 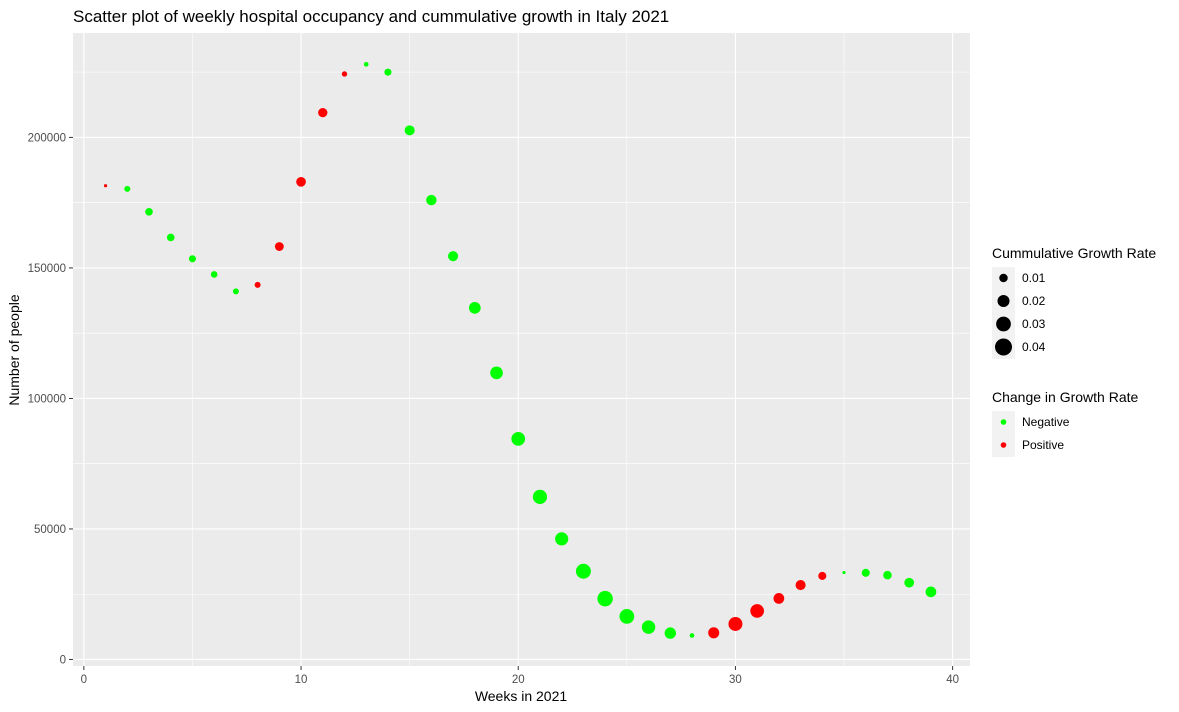 What do you see at coordinates (518, 680) in the screenshot?
I see `x-tick-label: 20` at bounding box center [518, 680].